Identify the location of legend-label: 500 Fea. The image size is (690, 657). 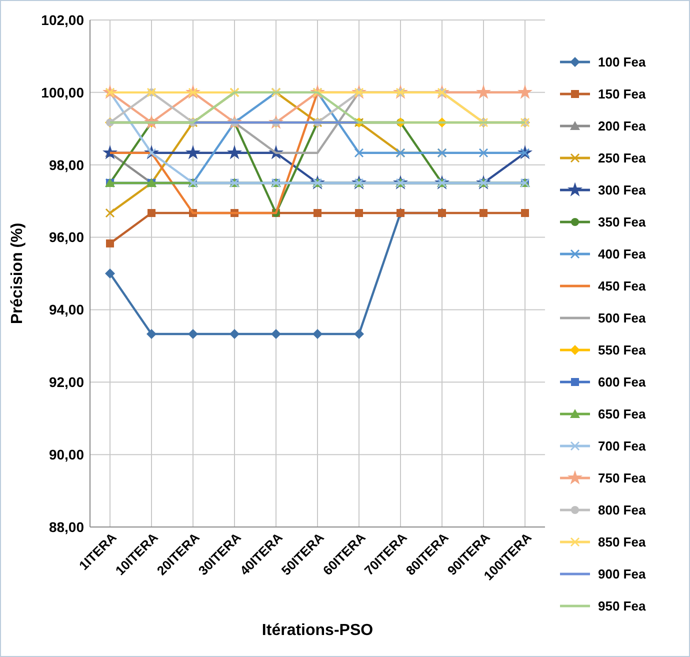
(622, 318).